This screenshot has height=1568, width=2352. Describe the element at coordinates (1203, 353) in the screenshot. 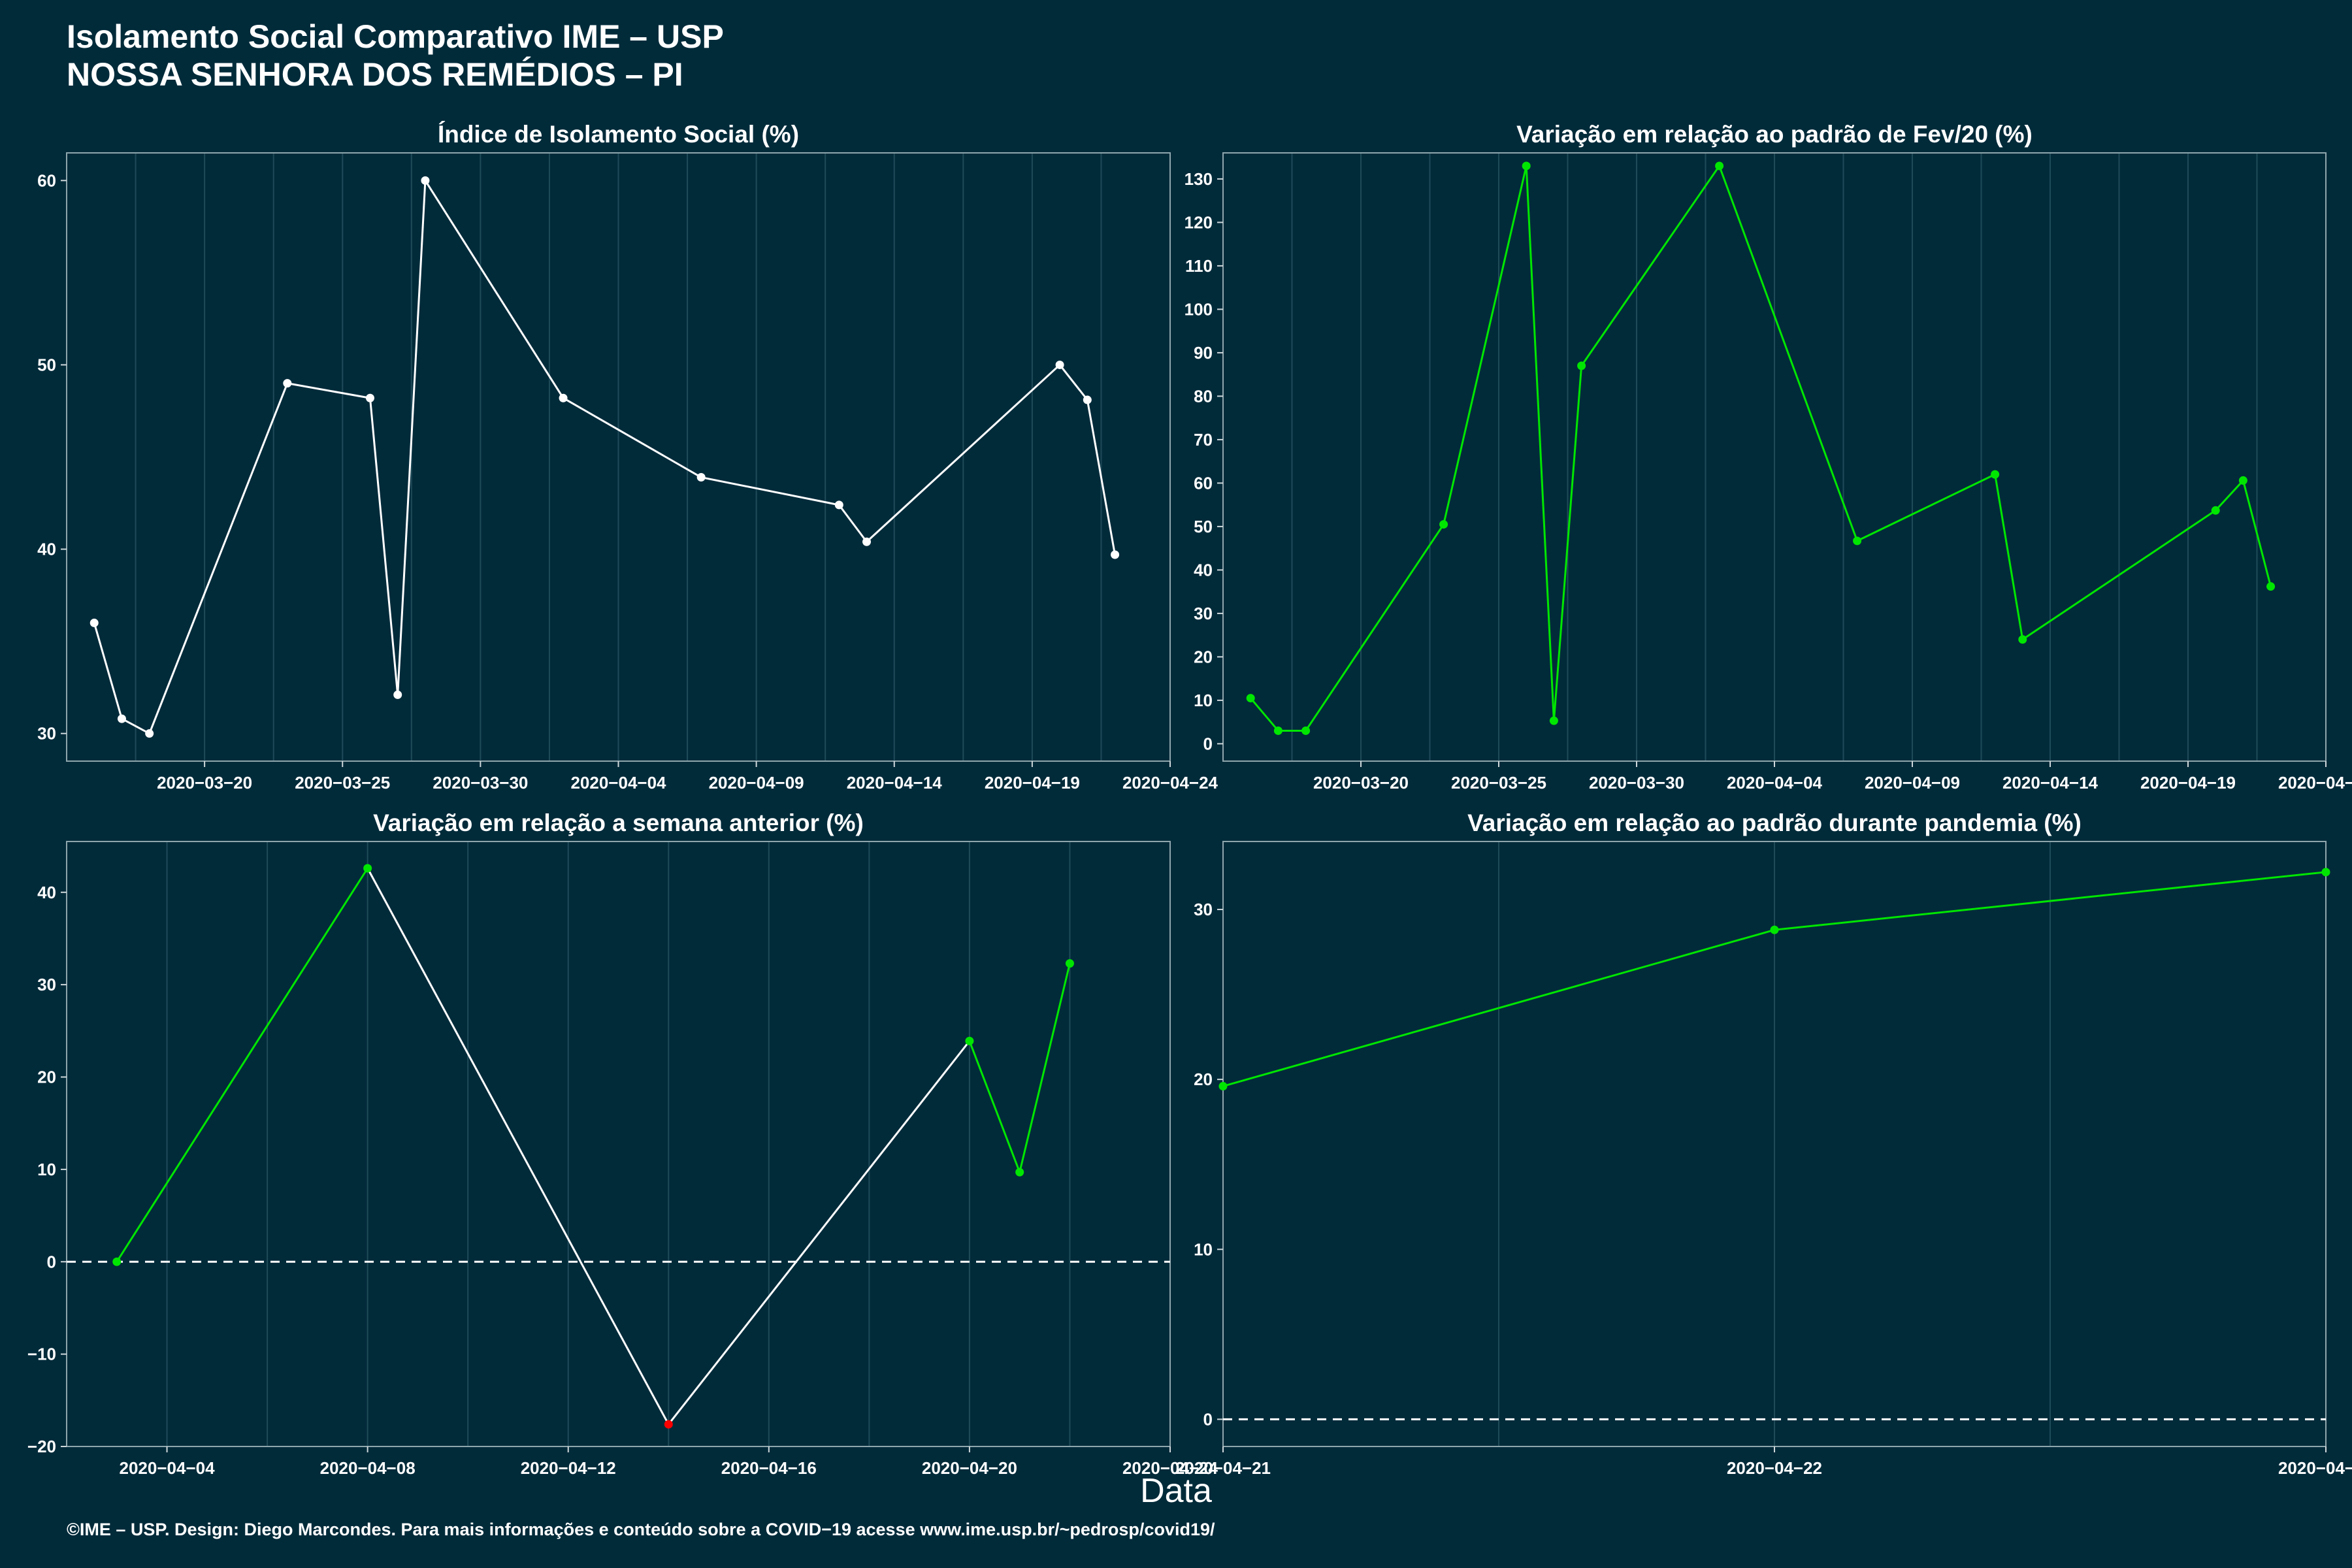

I see `y-tick-label: 90` at that location.